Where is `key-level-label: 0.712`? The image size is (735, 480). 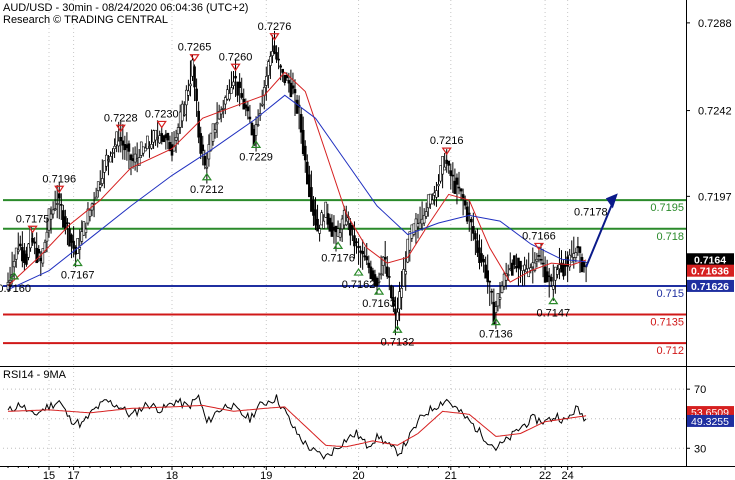
key-level-label: 0.712 is located at coordinates (670, 351).